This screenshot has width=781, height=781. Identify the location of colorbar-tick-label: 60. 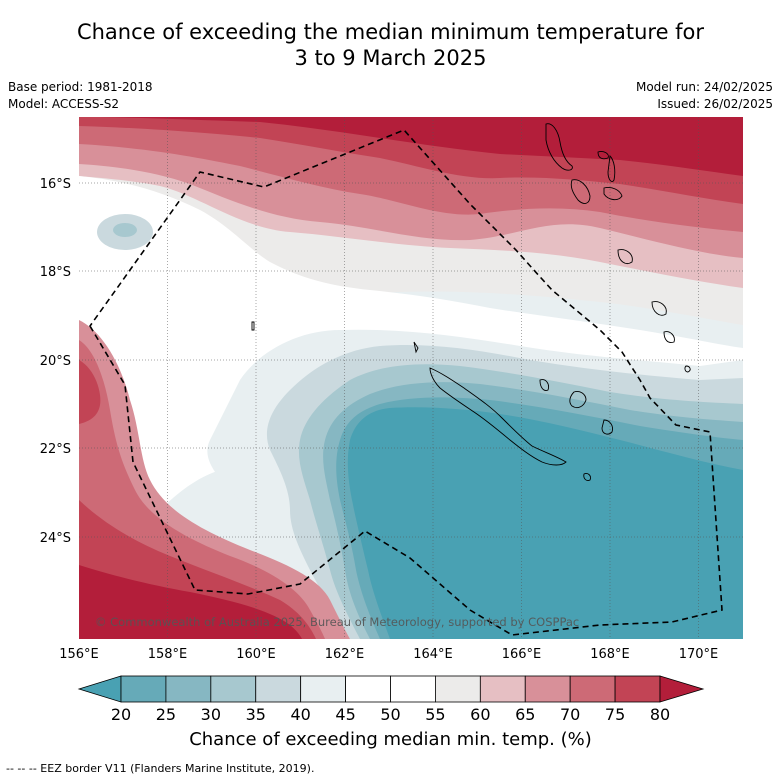
(480, 714).